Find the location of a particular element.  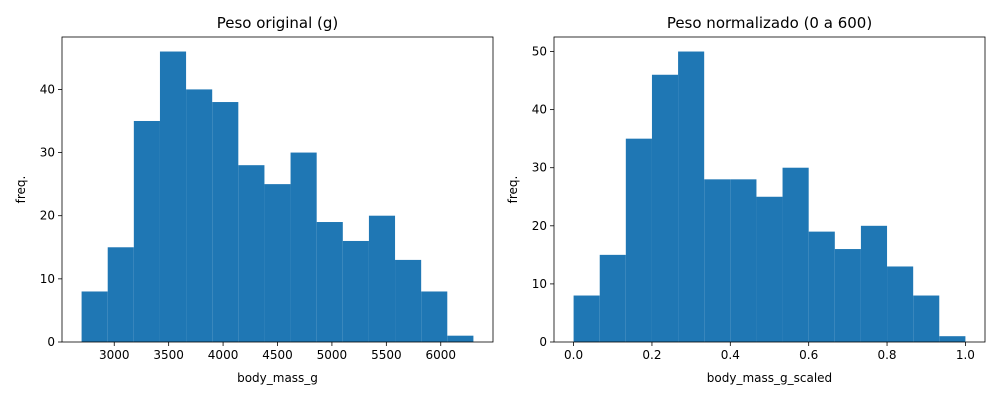

chart-title-right: Peso normalizado (0 a 600) is located at coordinates (769, 23).